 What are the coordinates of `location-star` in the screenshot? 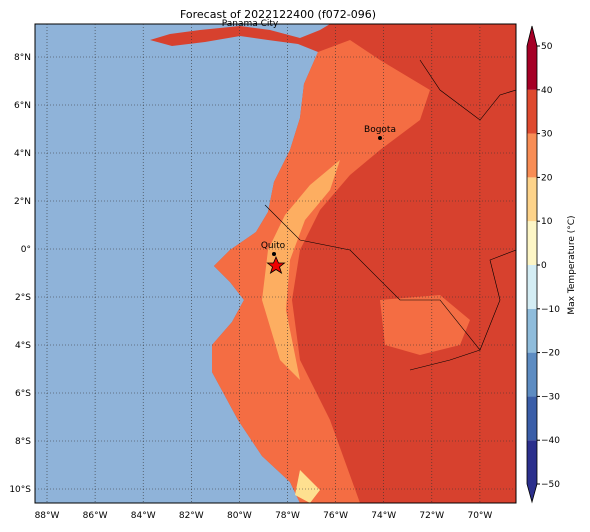 It's located at (276, 264).